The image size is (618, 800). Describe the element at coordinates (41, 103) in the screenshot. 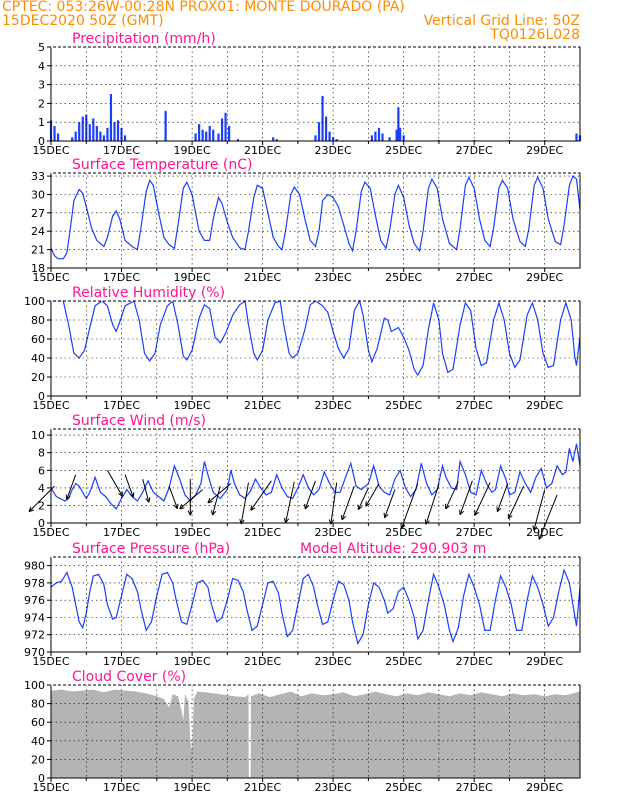

I see `y-tick-label: 2` at that location.